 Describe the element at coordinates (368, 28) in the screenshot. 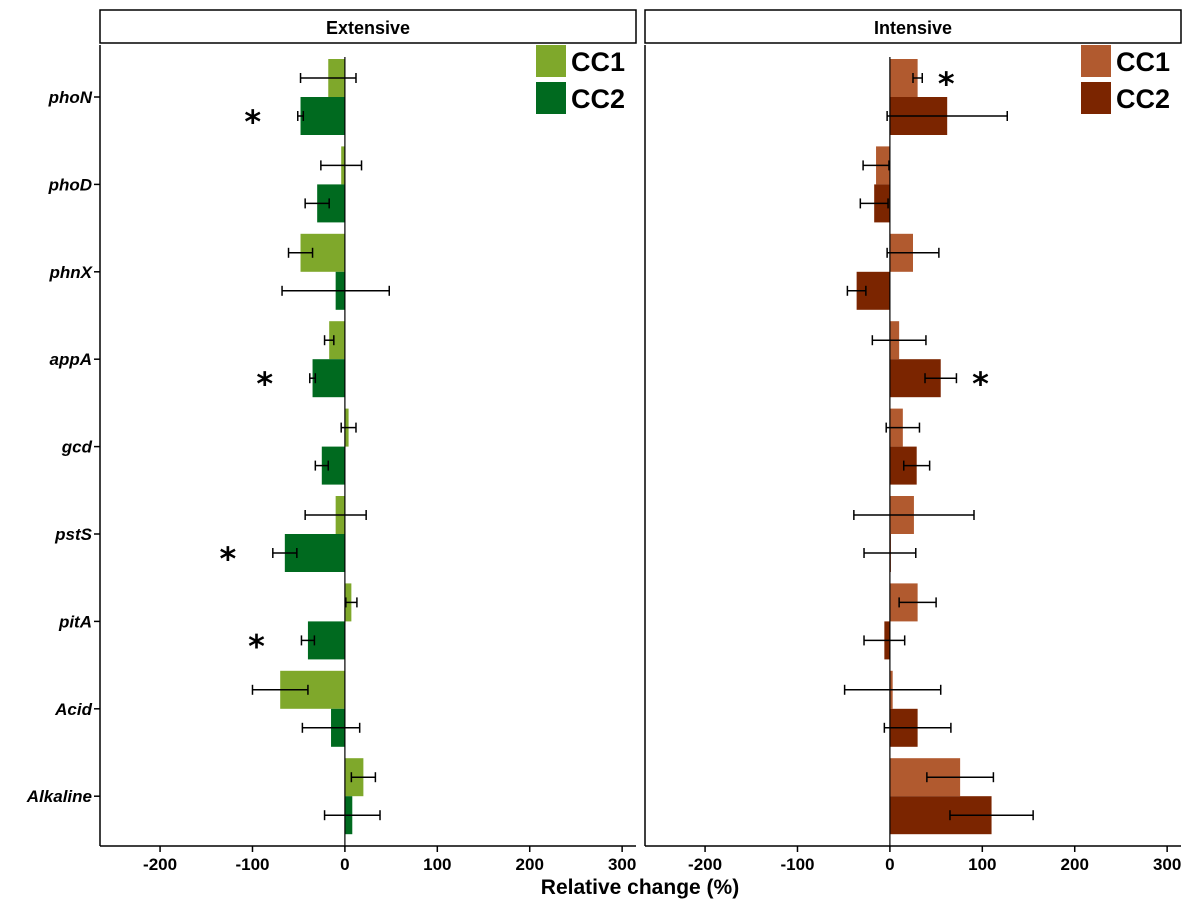

I see `facet-title: Extensive` at that location.